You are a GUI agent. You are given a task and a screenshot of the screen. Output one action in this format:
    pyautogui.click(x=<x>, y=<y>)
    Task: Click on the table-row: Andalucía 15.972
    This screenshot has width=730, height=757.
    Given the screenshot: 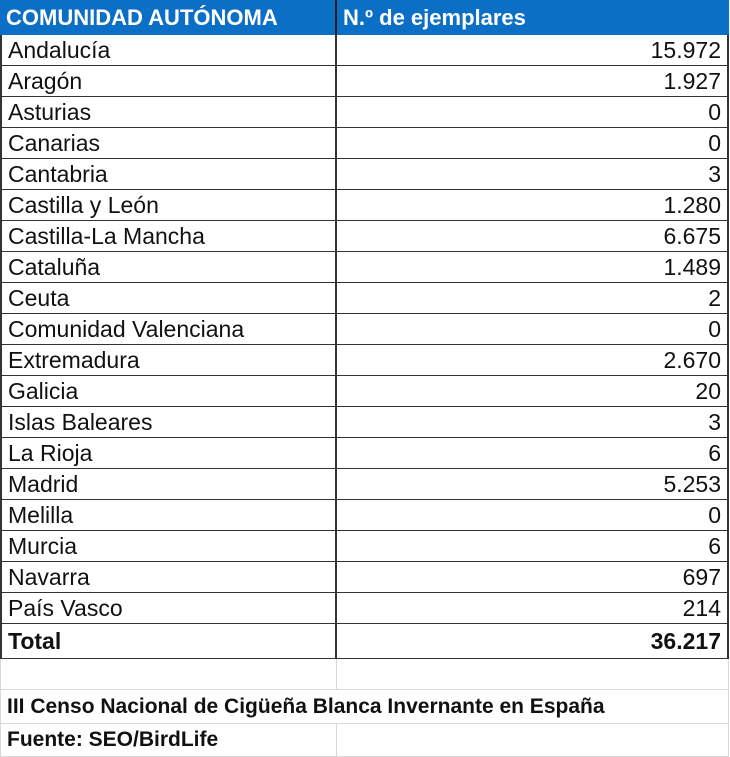 What is the action you would take?
    pyautogui.click(x=364, y=50)
    